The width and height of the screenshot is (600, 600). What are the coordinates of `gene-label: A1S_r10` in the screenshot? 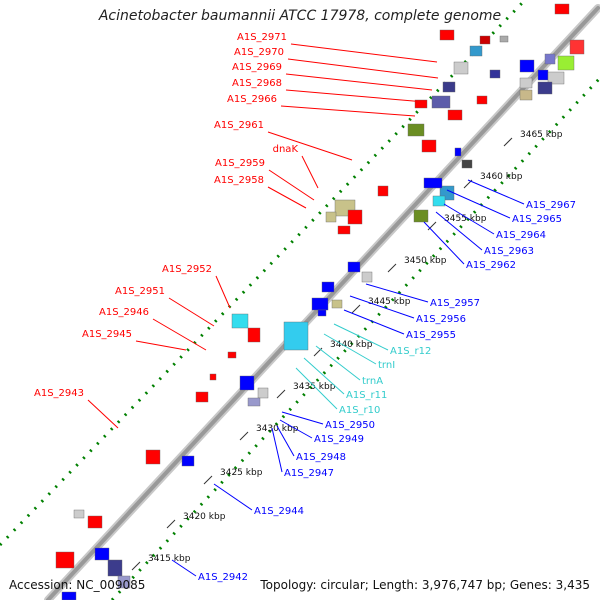 It's located at (359, 410).